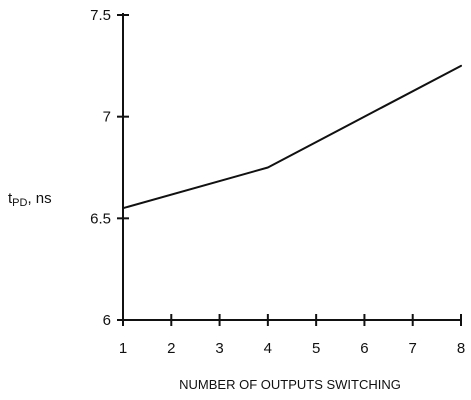  I want to click on x-ticks: 1 2 3 4 5 6 7 8, so click(292, 335).